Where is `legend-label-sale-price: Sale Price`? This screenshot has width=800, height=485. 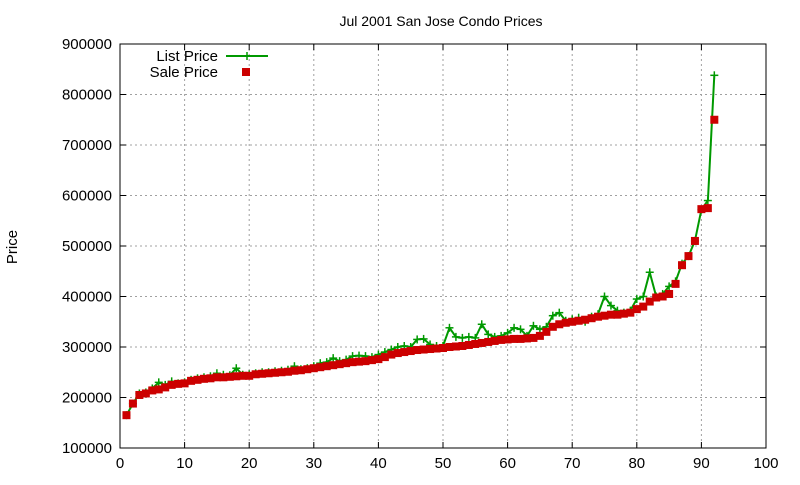
legend-label-sale-price: Sale Price is located at coordinates (184, 72).